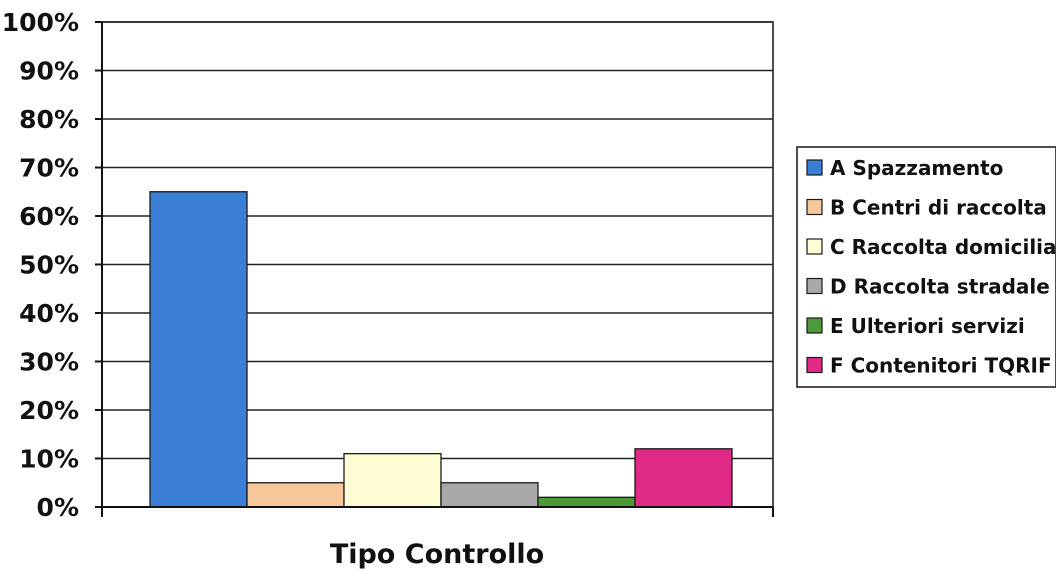  What do you see at coordinates (295, 495) in the screenshot?
I see `bar-b` at bounding box center [295, 495].